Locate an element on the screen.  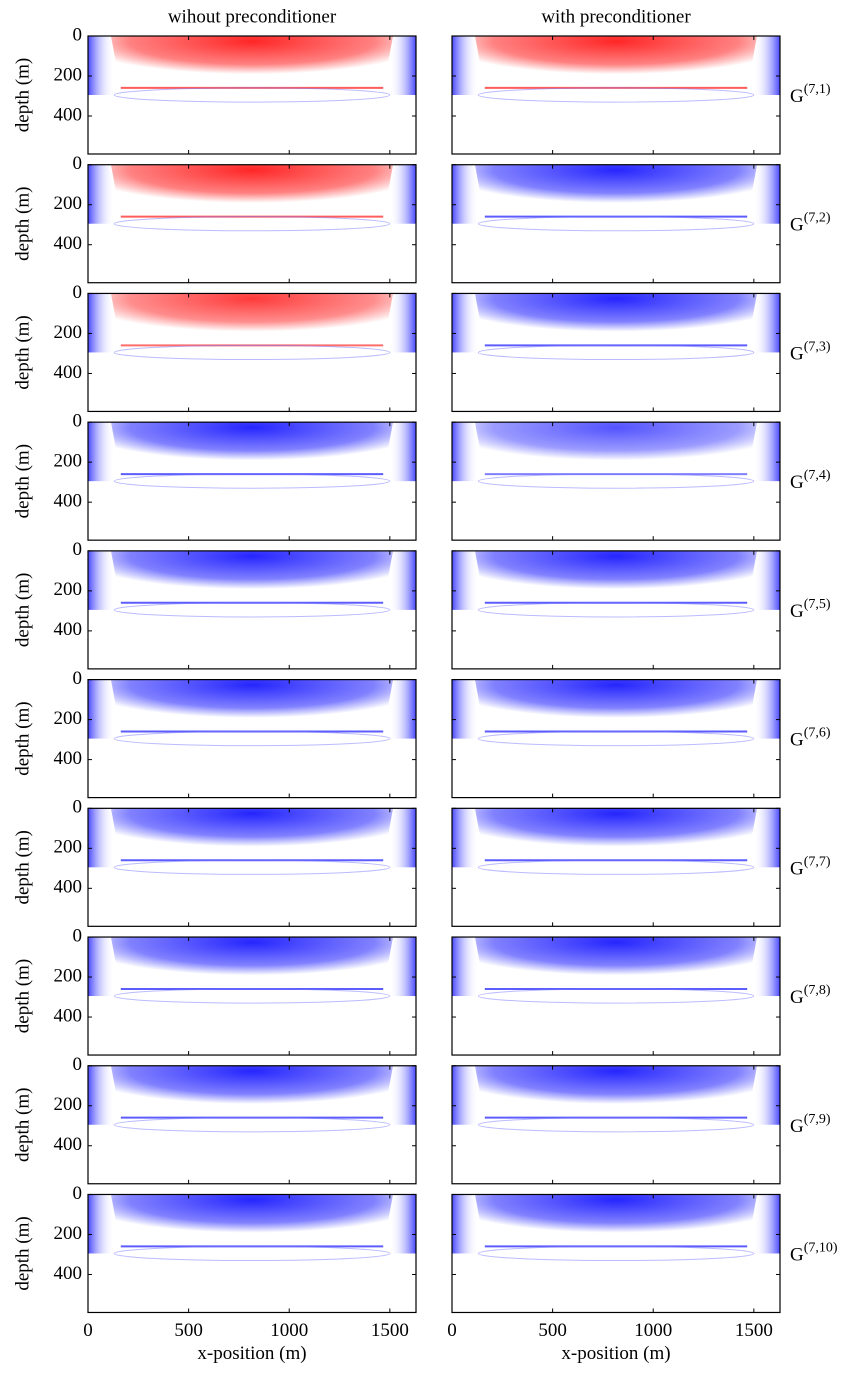
row-label: G(7,4) is located at coordinates (810, 480).